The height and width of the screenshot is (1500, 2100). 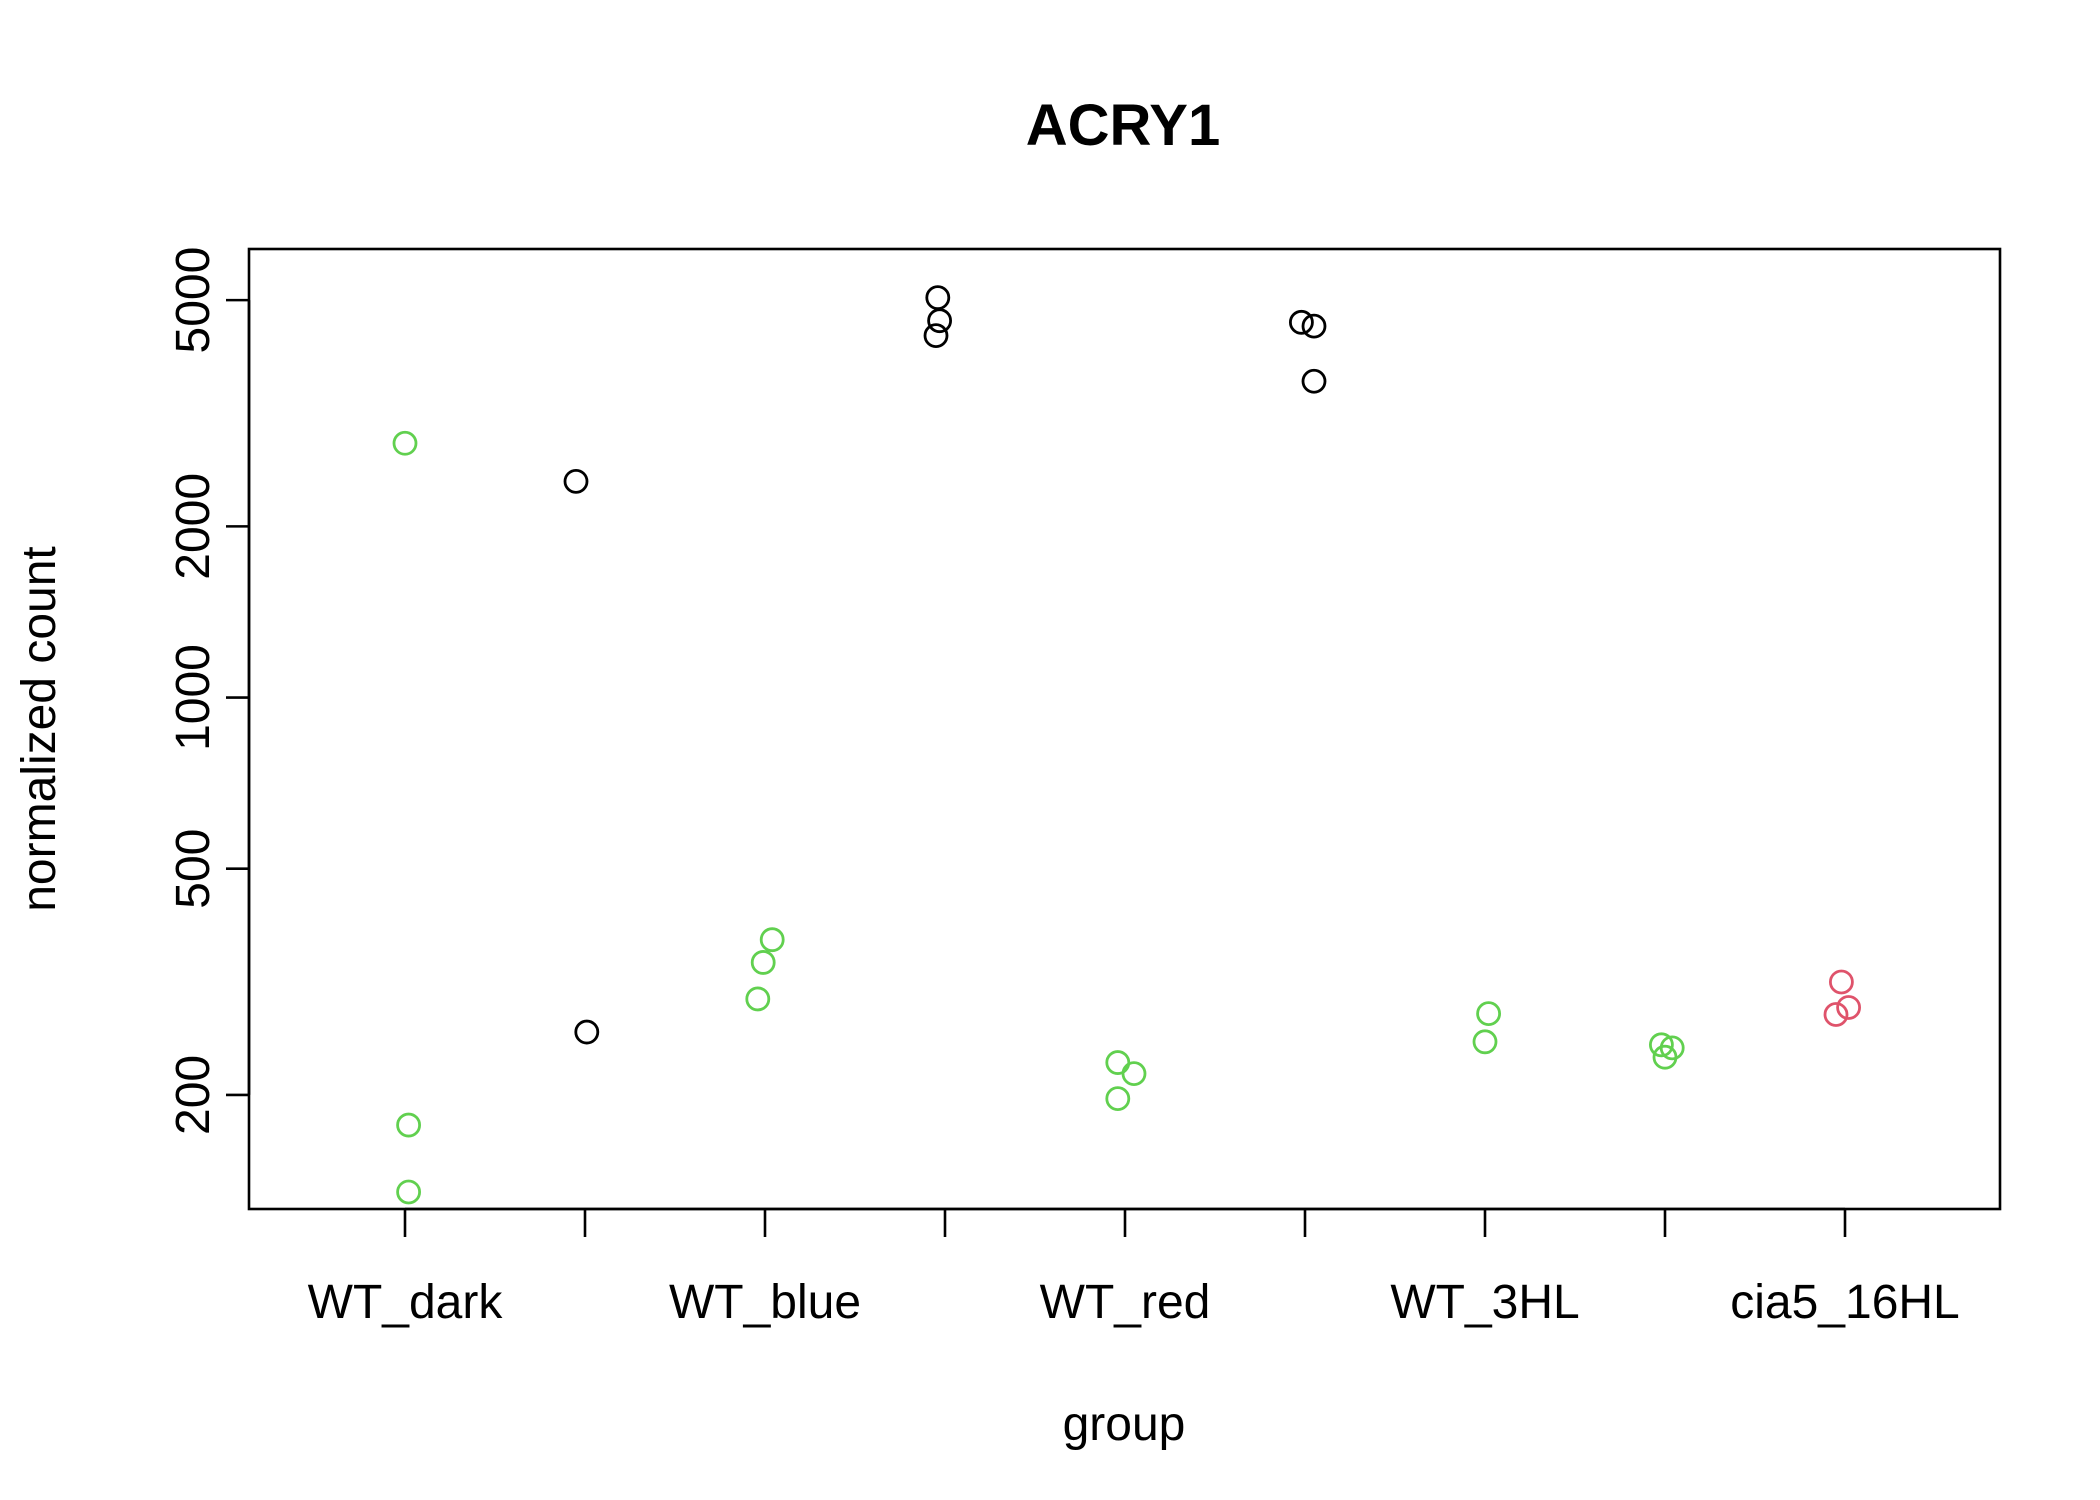 What do you see at coordinates (1125, 1302) in the screenshot?
I see `x-tick-label: WT_red` at bounding box center [1125, 1302].